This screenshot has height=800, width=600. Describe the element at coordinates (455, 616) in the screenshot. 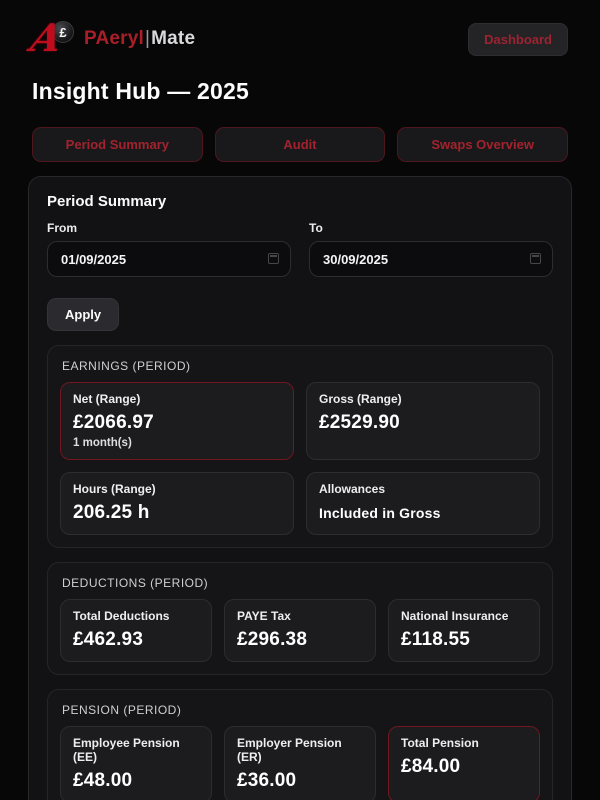

I see `stat-label: National Insurance` at that location.